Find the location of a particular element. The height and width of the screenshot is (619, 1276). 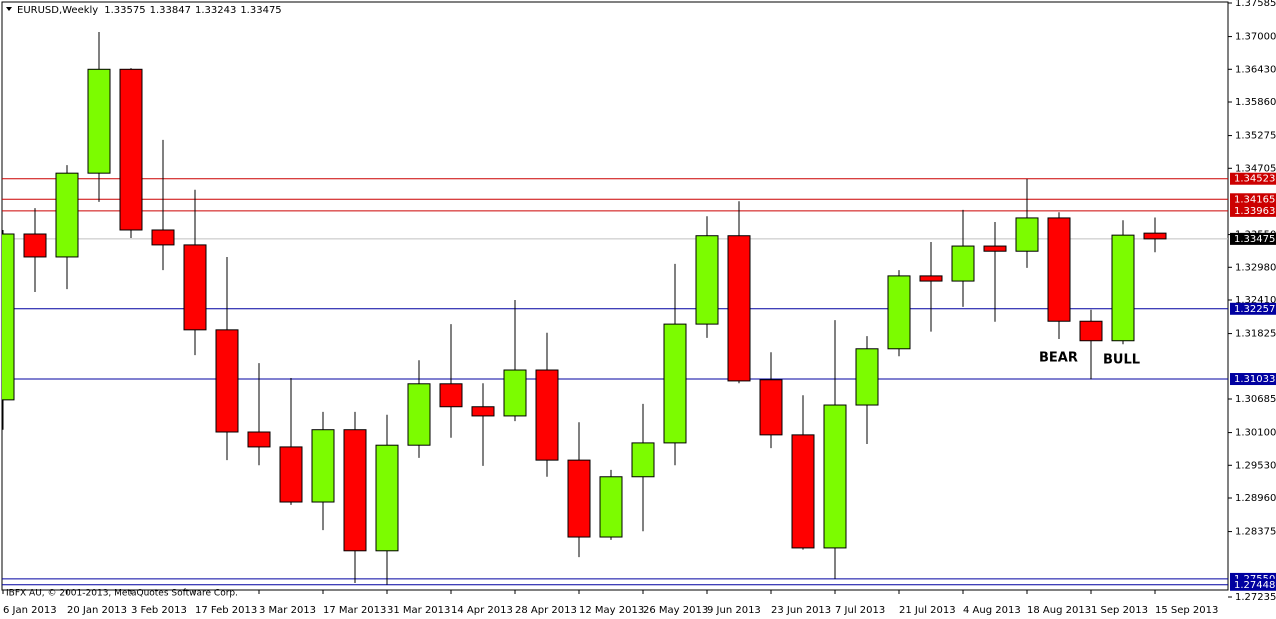

annotation: BEAR is located at coordinates (1058, 358).